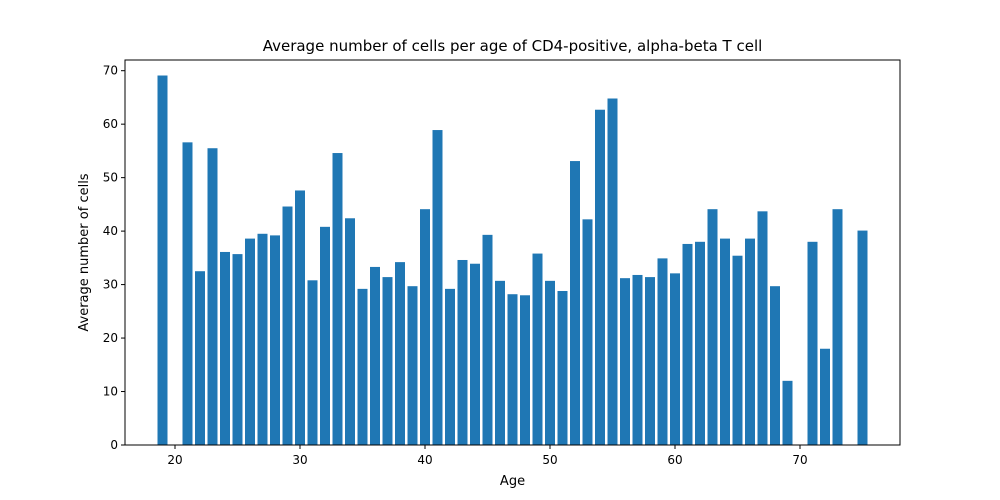 The height and width of the screenshot is (500, 1000). I want to click on y-tick-label: 10, so click(110, 392).